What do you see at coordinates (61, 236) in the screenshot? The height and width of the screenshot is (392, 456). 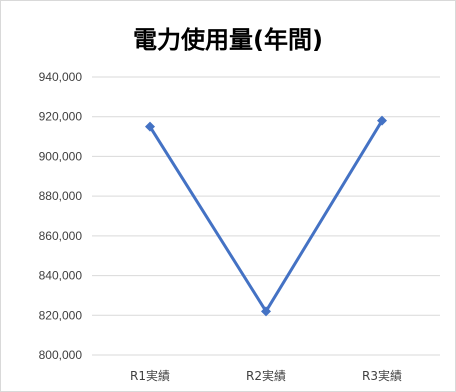 I see `y-tick-label: 860,000` at bounding box center [61, 236].